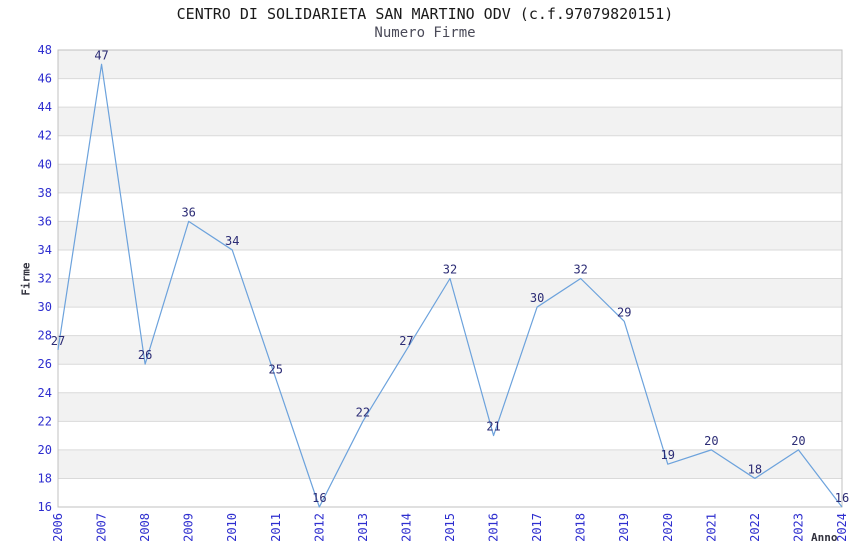 Image resolution: width=850 pixels, height=550 pixels. Describe the element at coordinates (45, 250) in the screenshot. I see `y-tick-label: 34` at that location.